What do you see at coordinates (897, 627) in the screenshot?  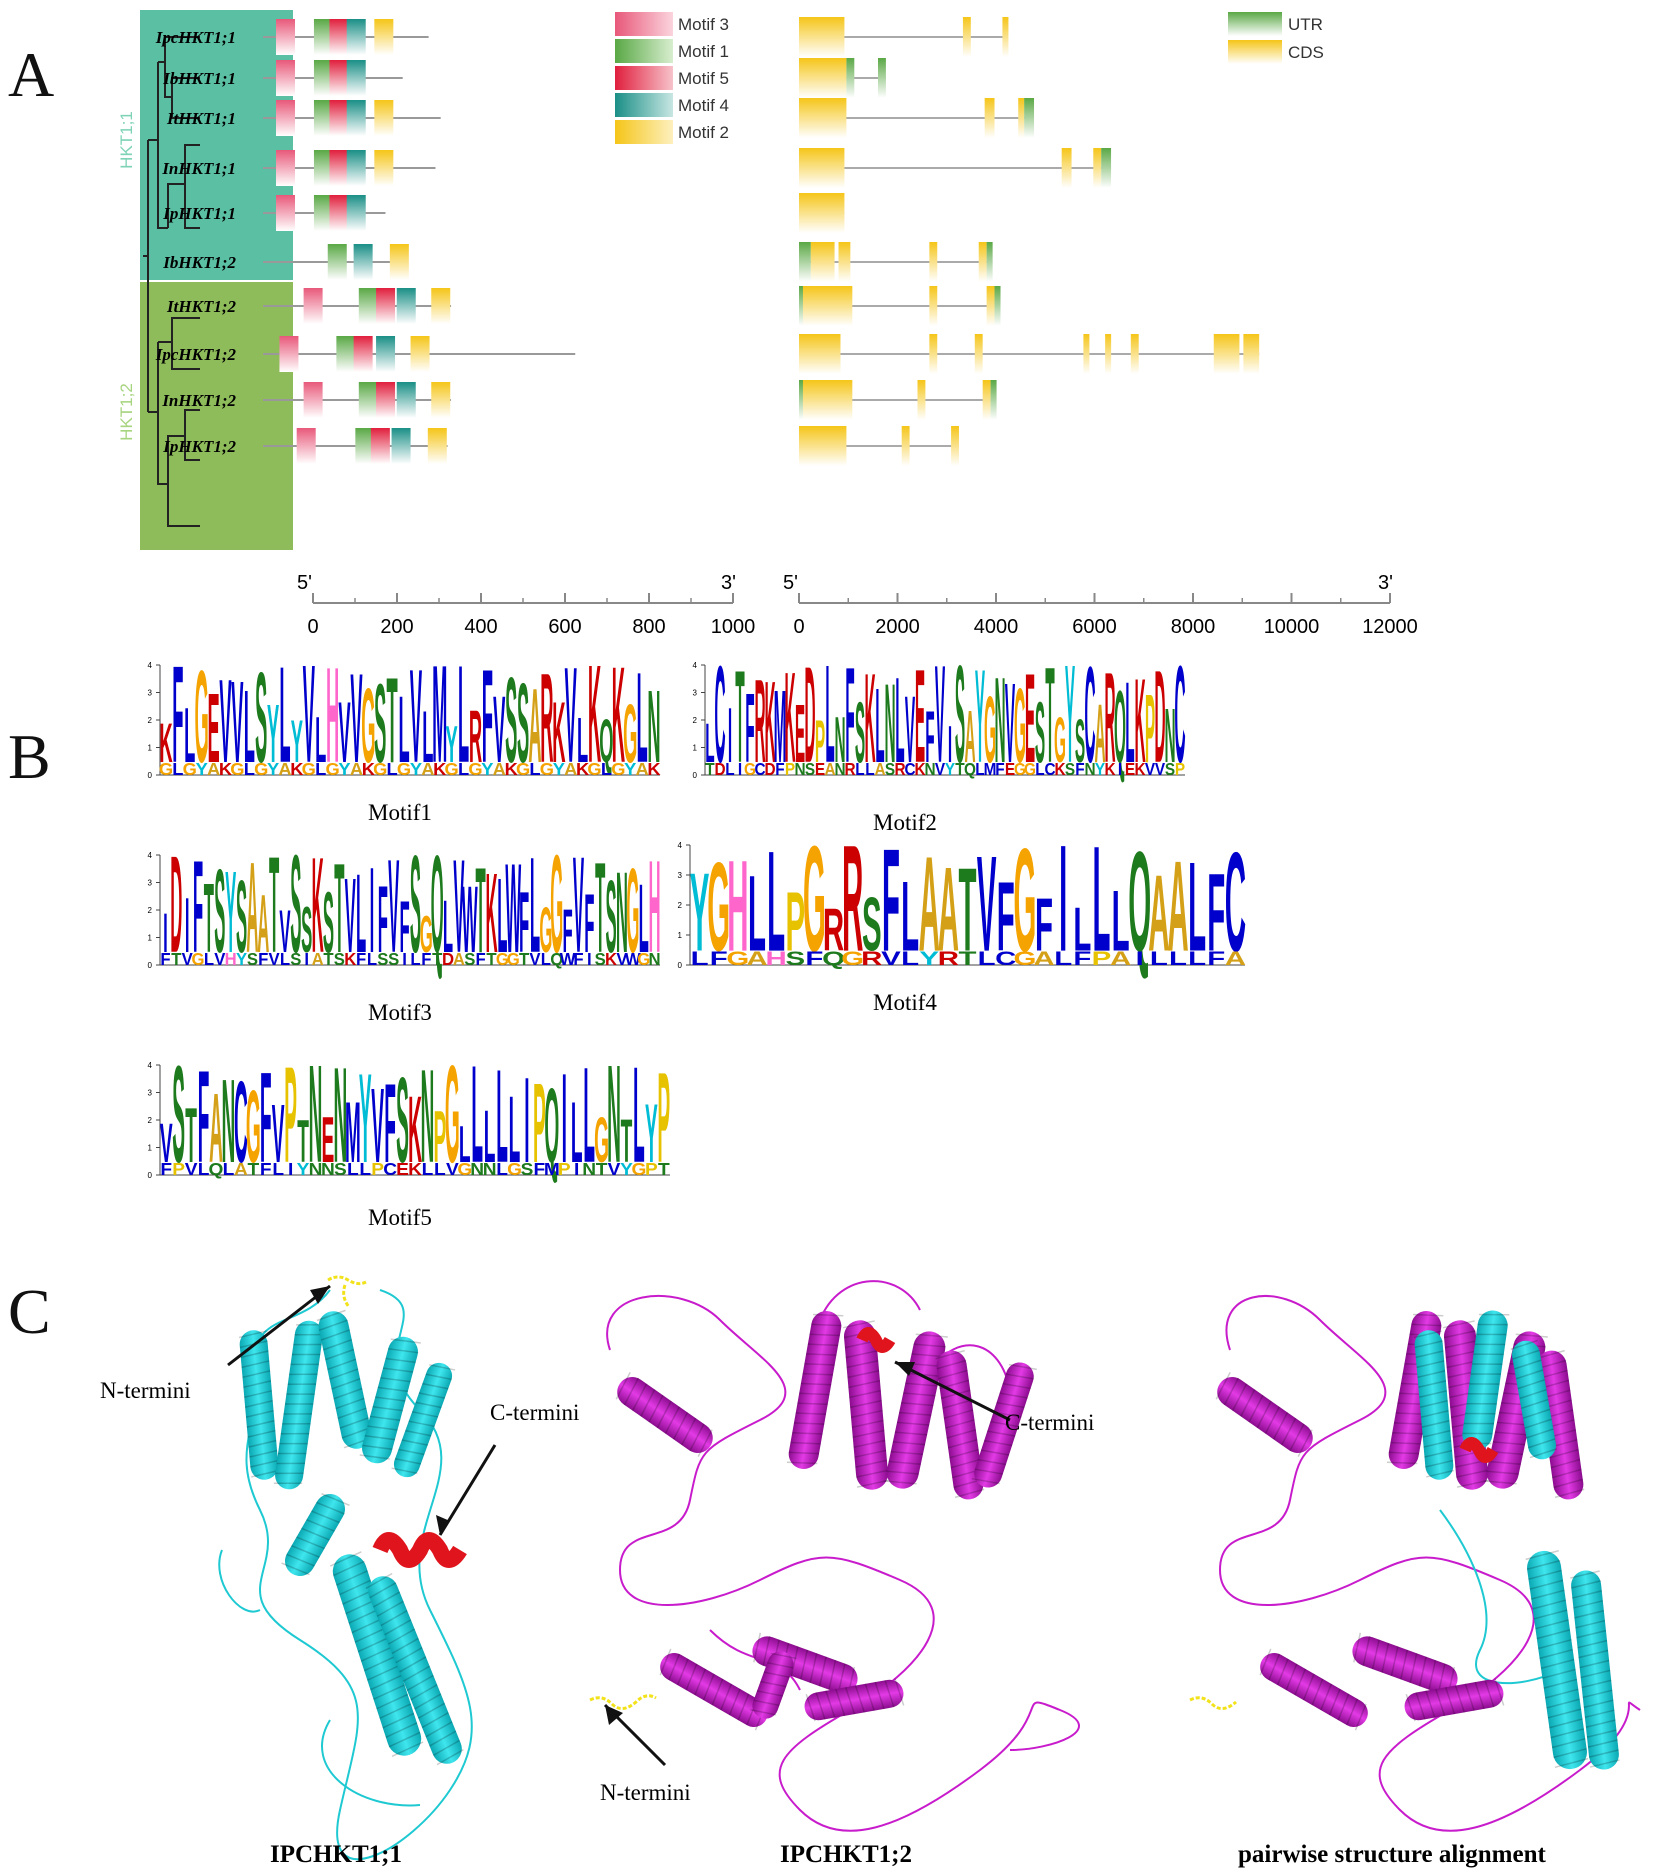 I see `axis-tick-label: 2000` at bounding box center [897, 627].